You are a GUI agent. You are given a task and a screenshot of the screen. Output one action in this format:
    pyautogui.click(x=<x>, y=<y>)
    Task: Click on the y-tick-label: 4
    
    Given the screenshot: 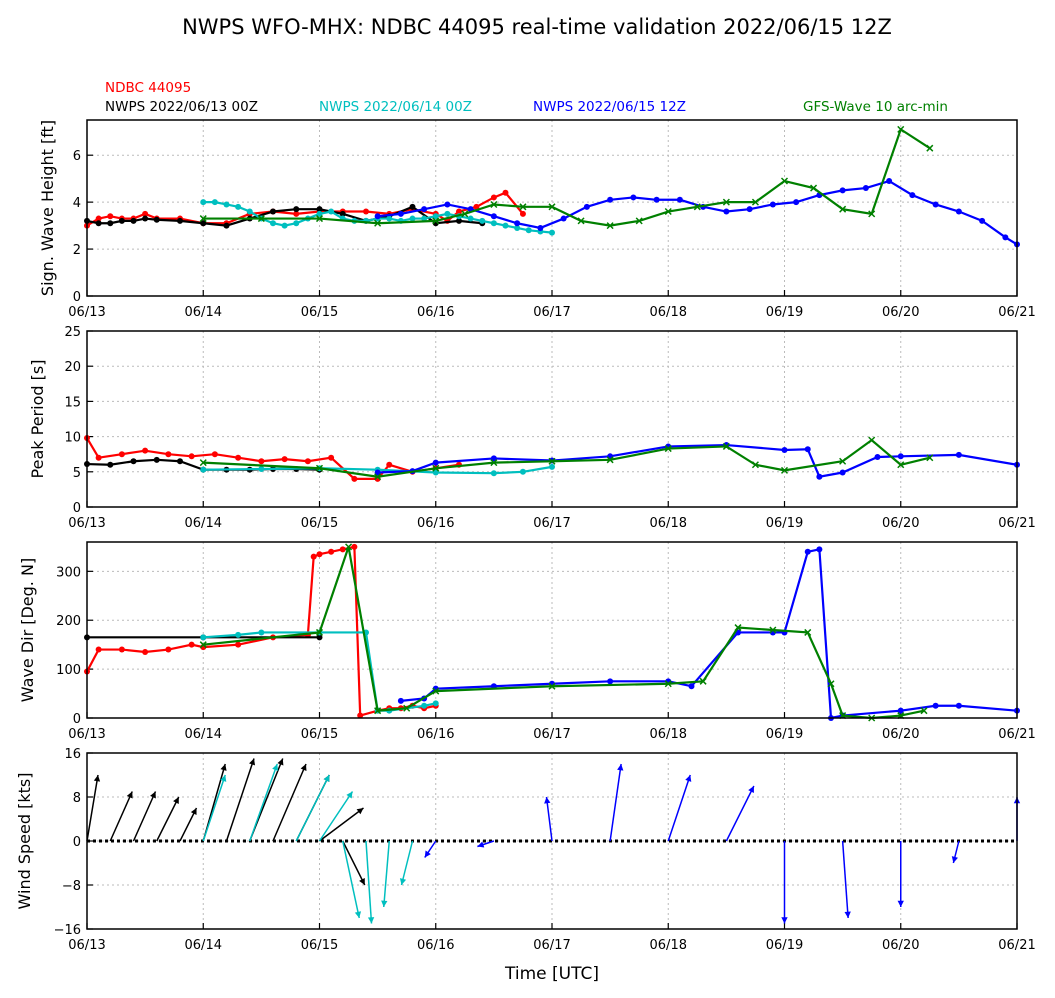 What is the action you would take?
    pyautogui.click(x=77, y=203)
    